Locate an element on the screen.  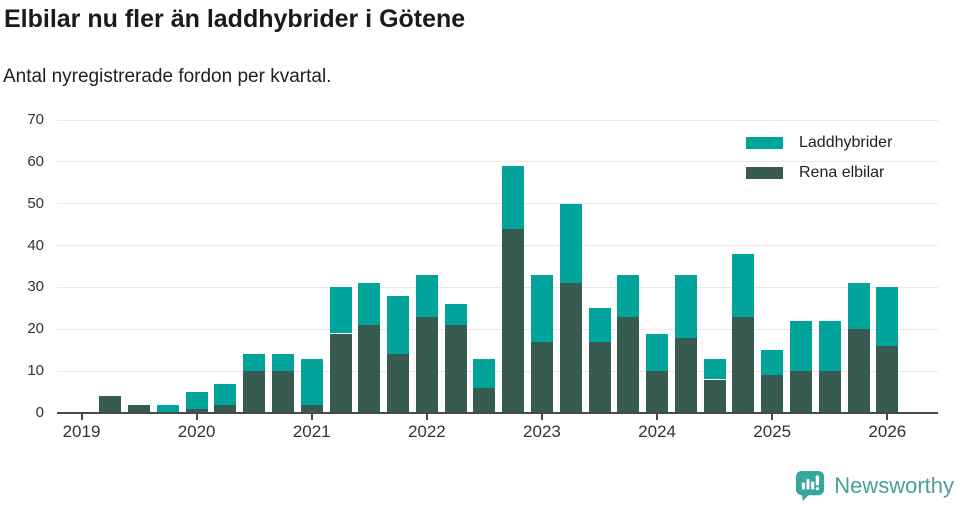
y-axis-label: 50 is located at coordinates (35, 203).